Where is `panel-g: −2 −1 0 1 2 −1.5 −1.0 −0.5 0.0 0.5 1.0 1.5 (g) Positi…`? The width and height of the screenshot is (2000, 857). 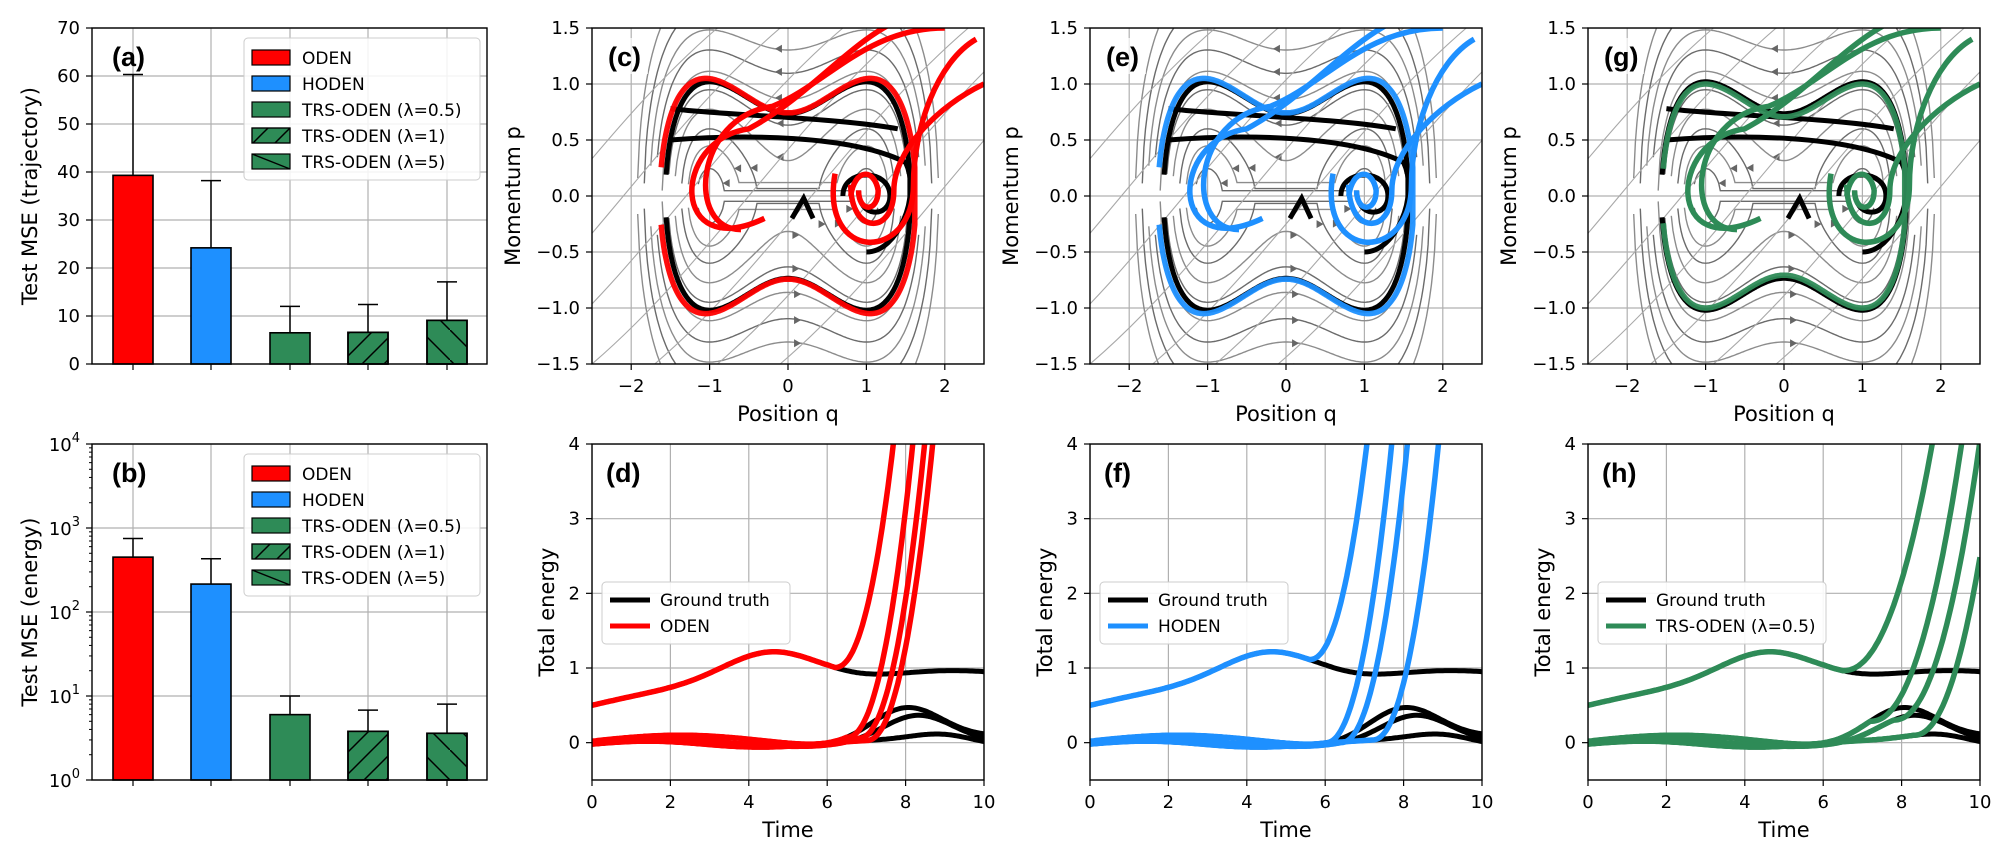
panel-g: −2 −1 0 1 2 −1.5 −1.0 −0.5 0.0 0.5 1.0 1.5 (g) Positi… is located at coordinates (1738, 213).